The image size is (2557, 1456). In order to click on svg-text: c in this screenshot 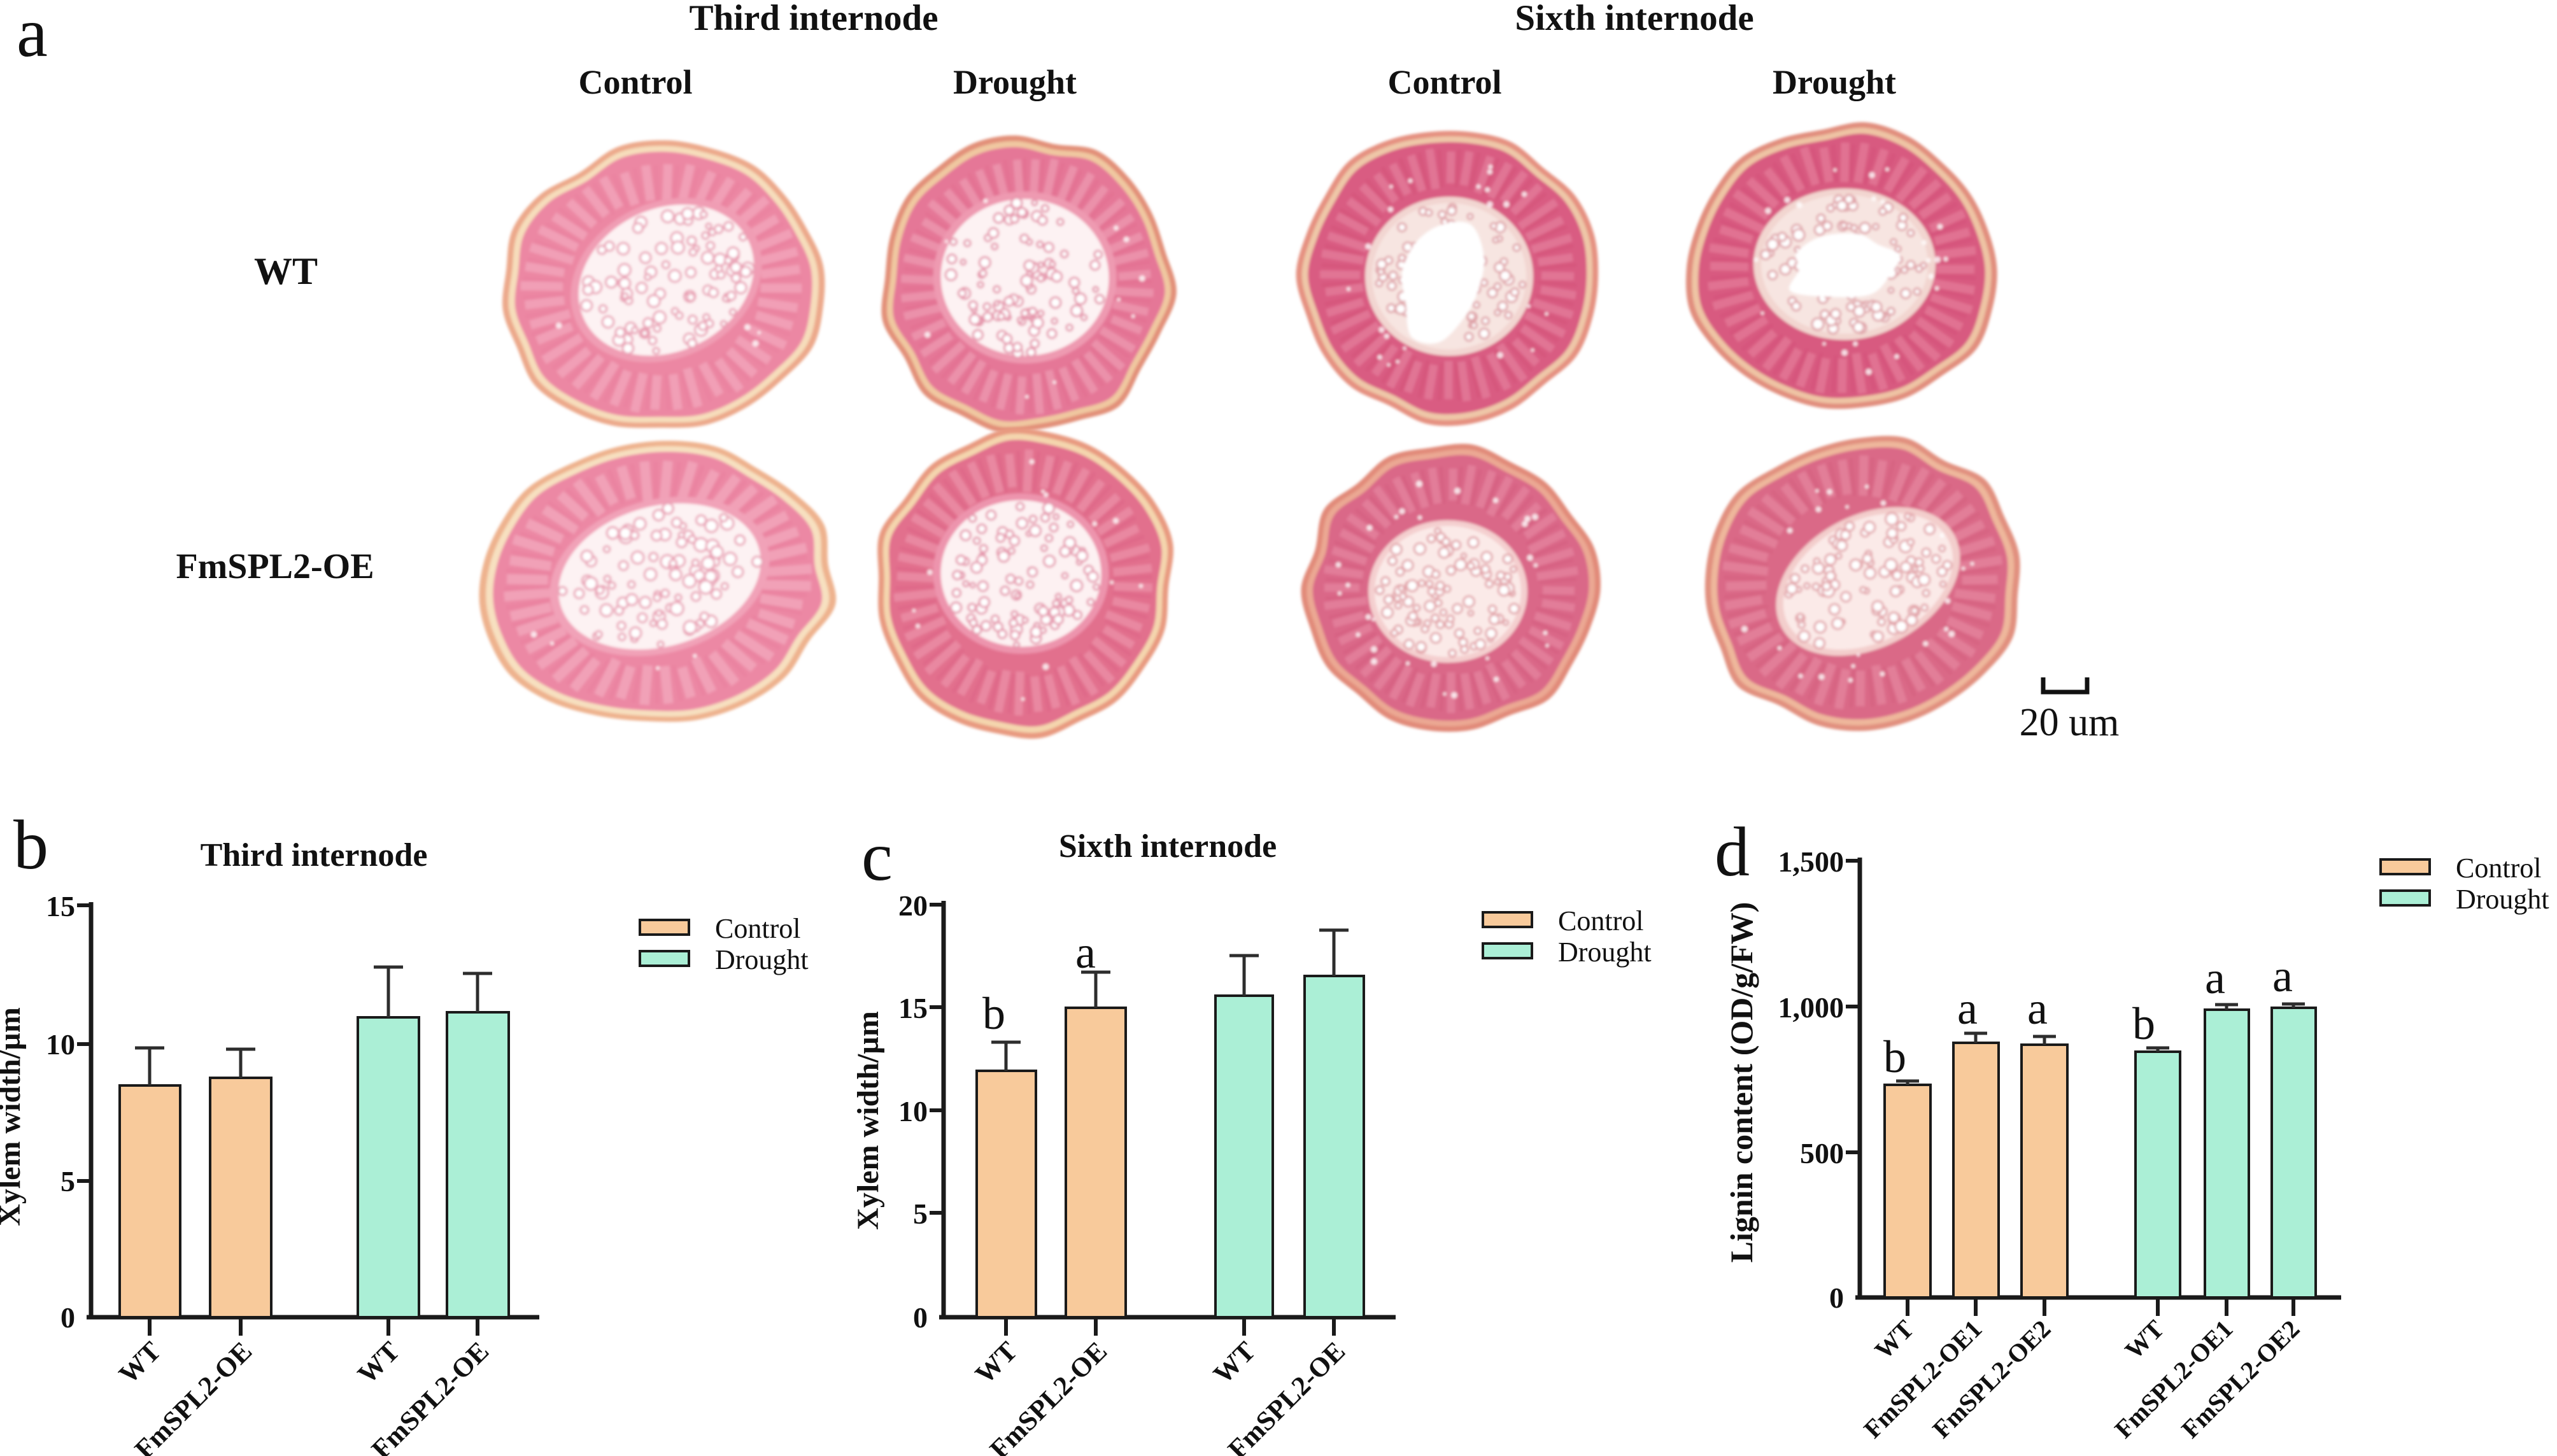, I will do `click(877, 856)`.